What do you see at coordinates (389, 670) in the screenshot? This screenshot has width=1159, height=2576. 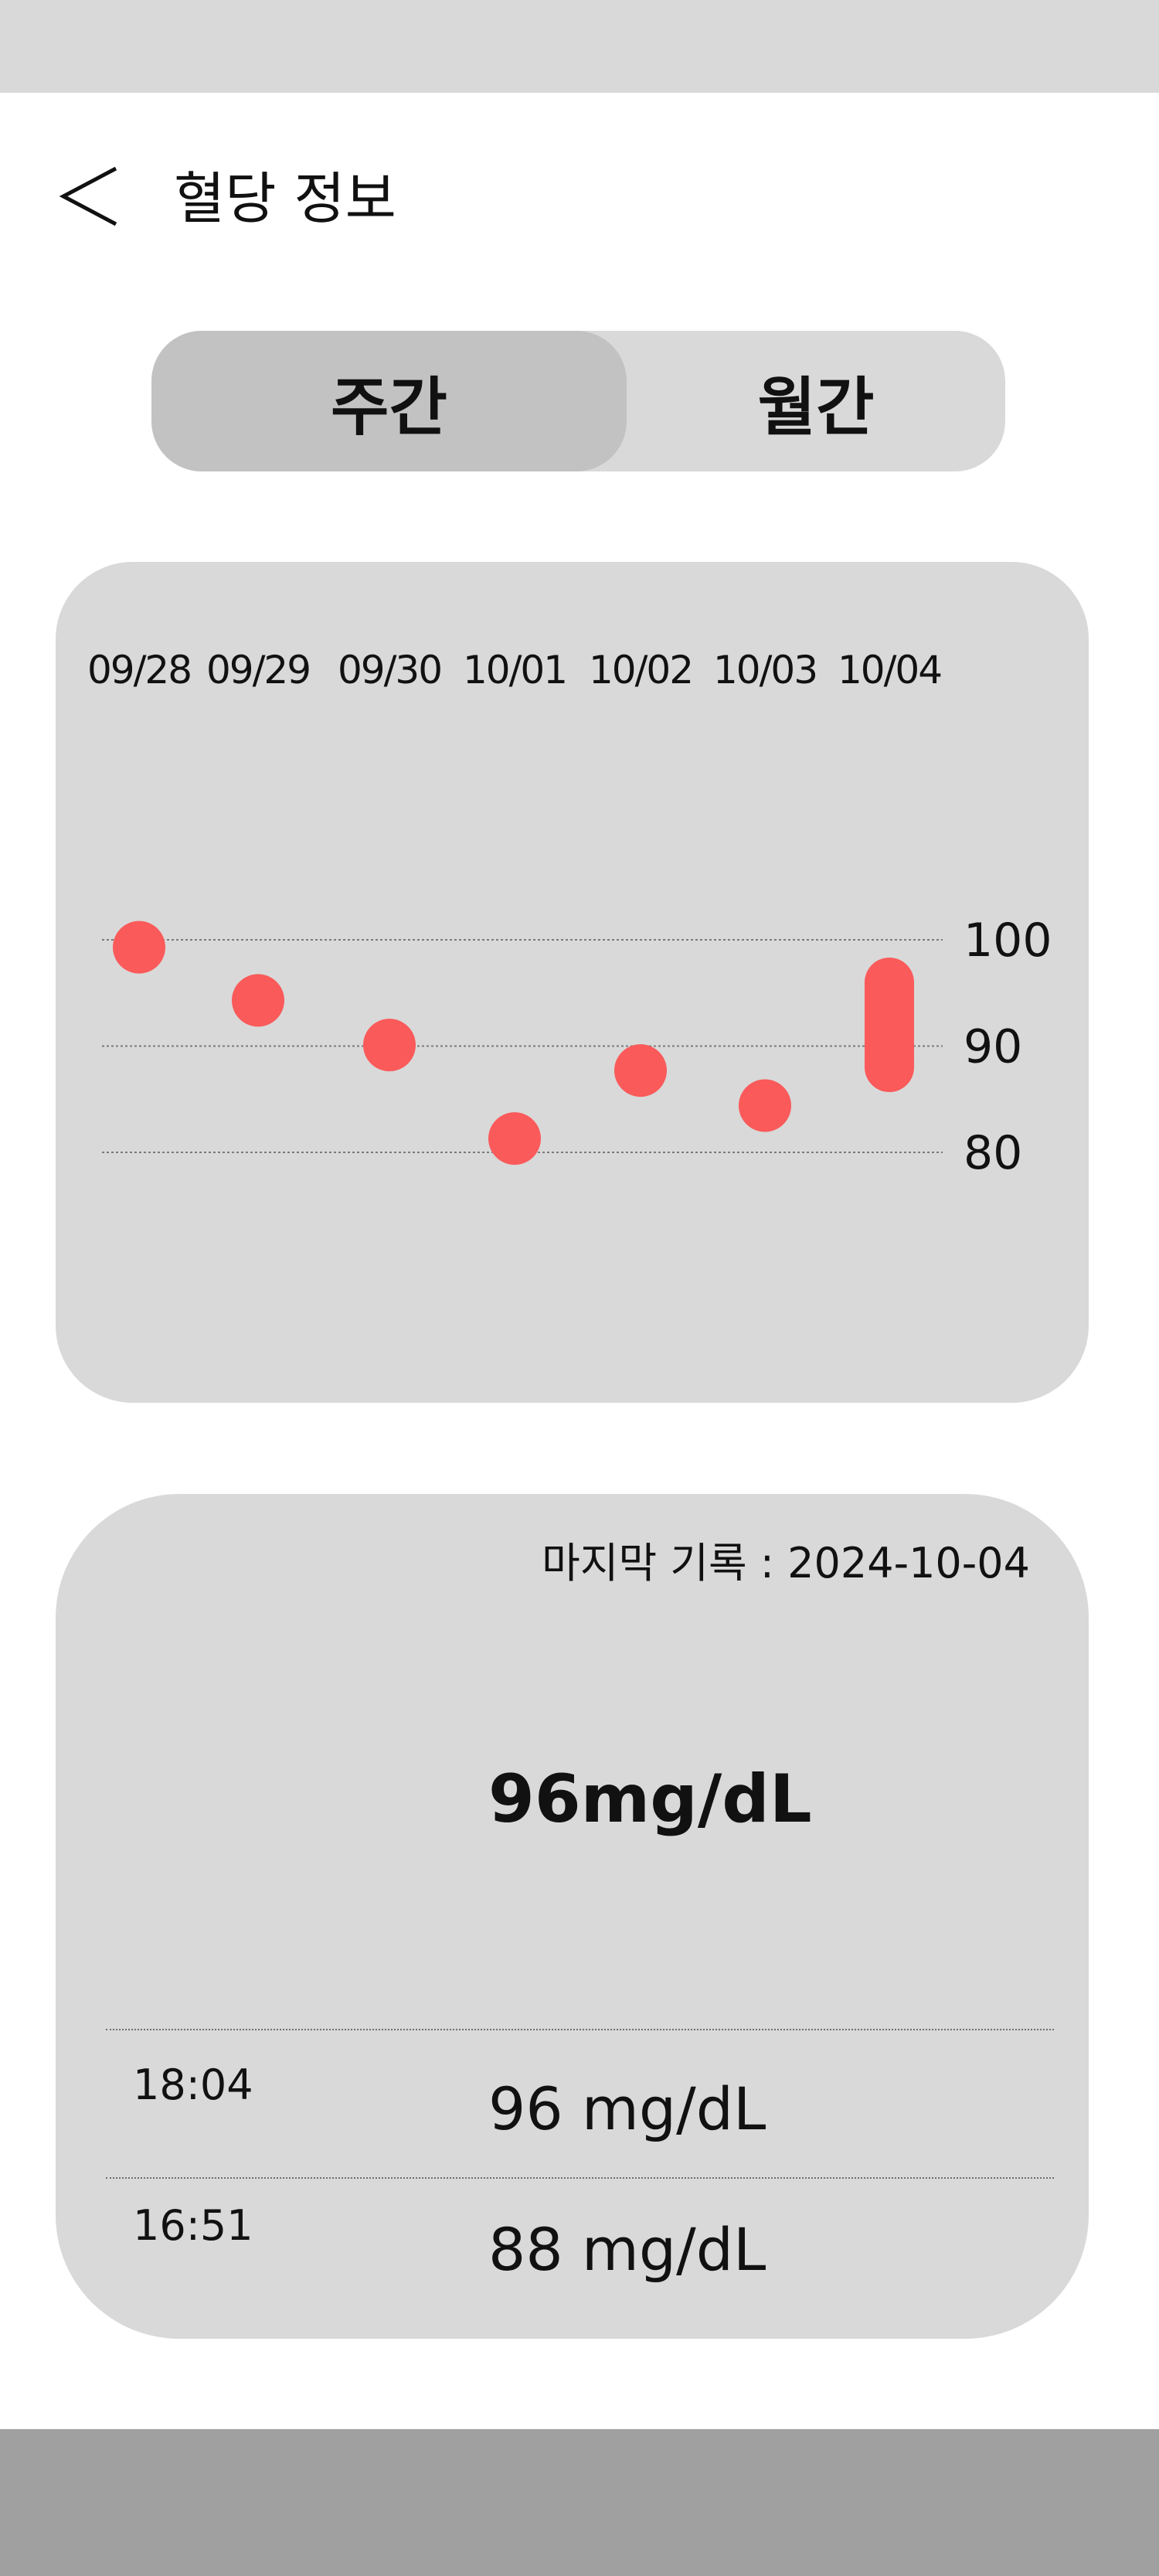 I see `x-tick-label: 09/30` at bounding box center [389, 670].